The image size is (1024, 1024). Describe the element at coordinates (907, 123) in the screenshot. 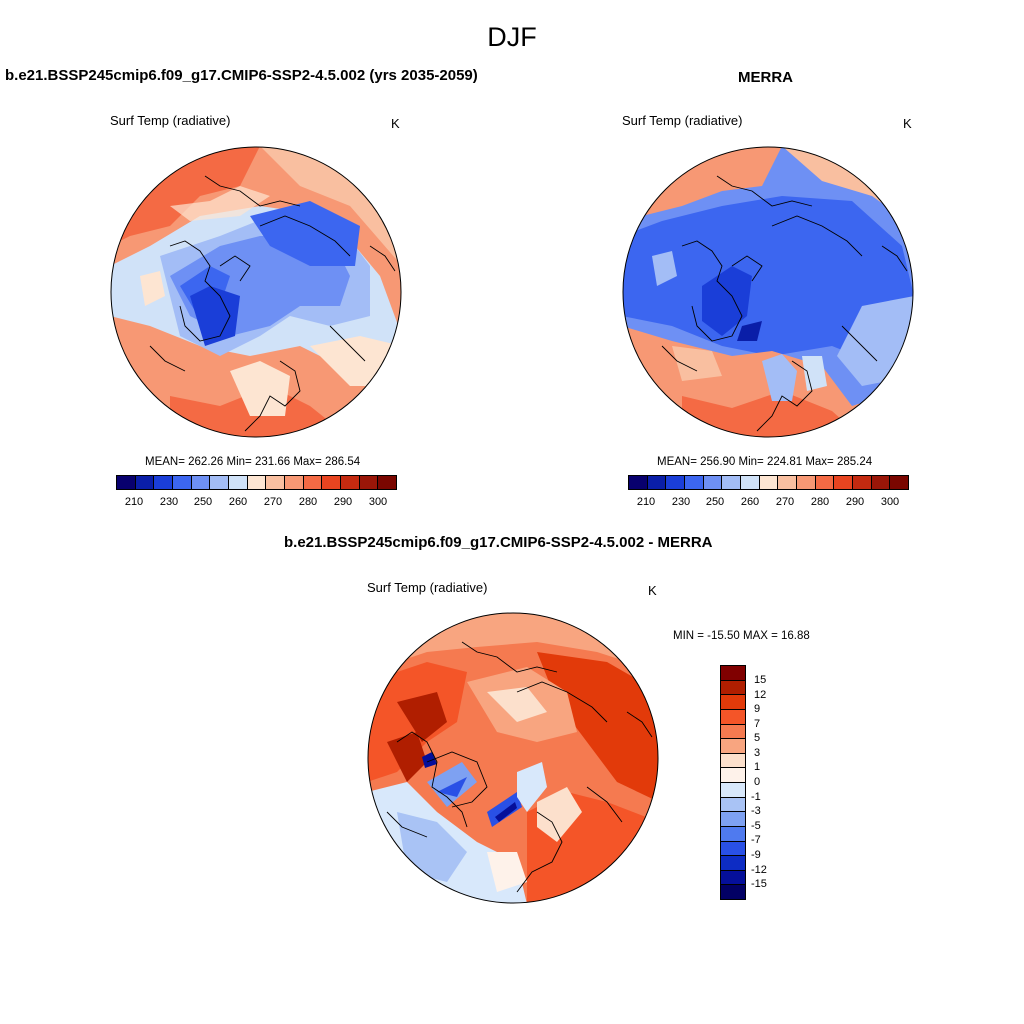

I see `panel-2-units: K` at that location.